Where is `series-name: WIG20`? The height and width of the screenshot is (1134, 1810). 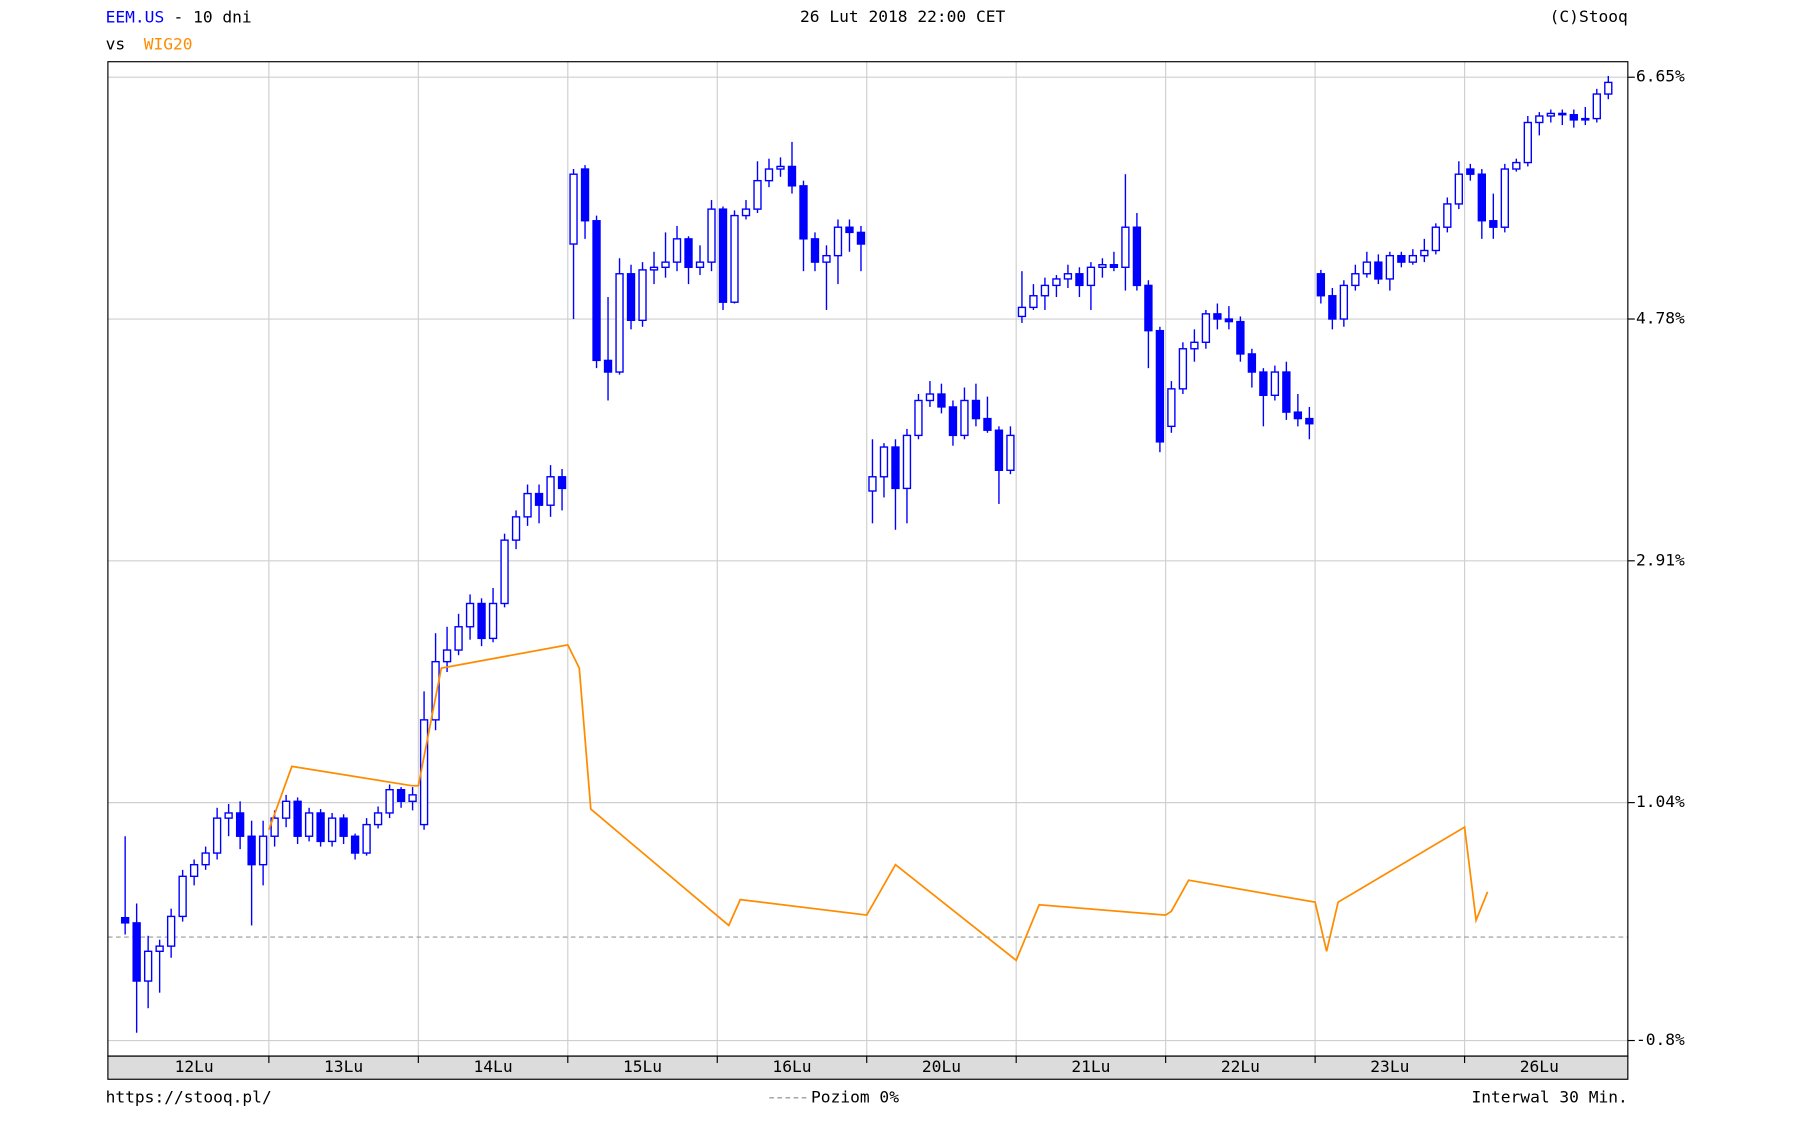
series-name: WIG20 is located at coordinates (168, 43).